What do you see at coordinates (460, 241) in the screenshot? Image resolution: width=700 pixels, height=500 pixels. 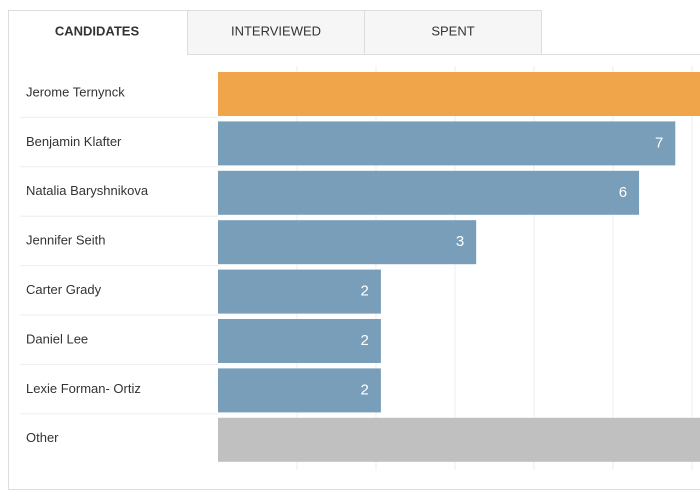 I see `value-label: 3` at bounding box center [460, 241].